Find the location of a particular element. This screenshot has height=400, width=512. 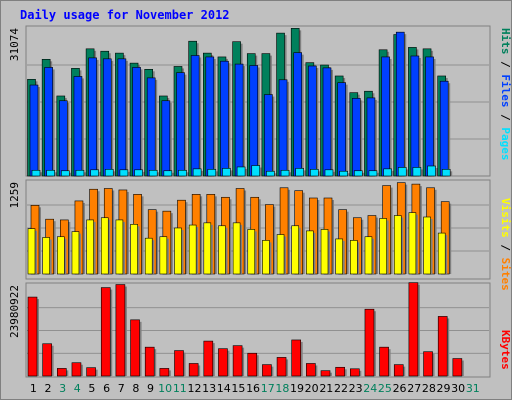

x-label-20: 20 is located at coordinates (312, 388).